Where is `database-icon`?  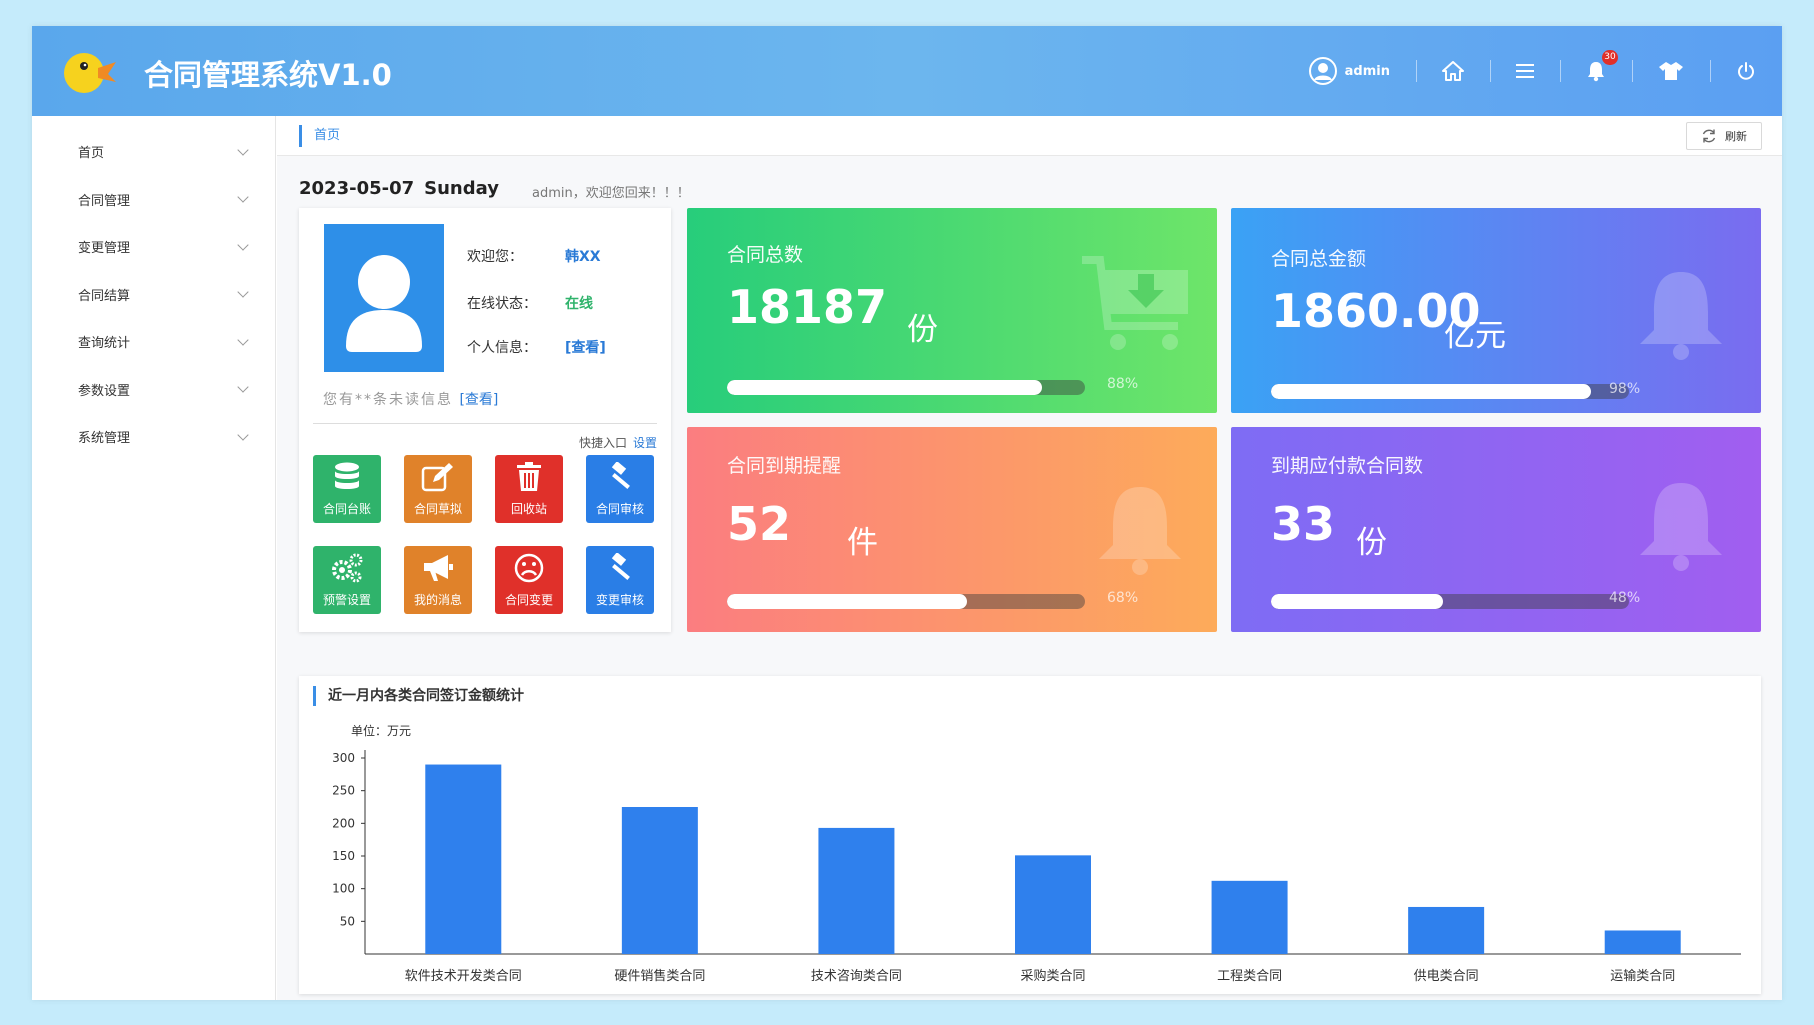 database-icon is located at coordinates (347, 475).